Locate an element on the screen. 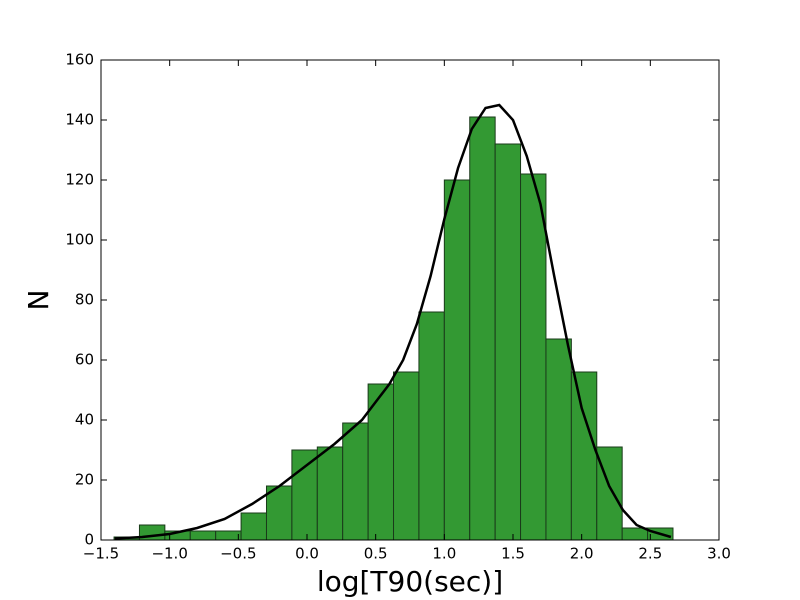 This screenshot has width=800, height=600. y-tick-label: 80 is located at coordinates (84, 300).